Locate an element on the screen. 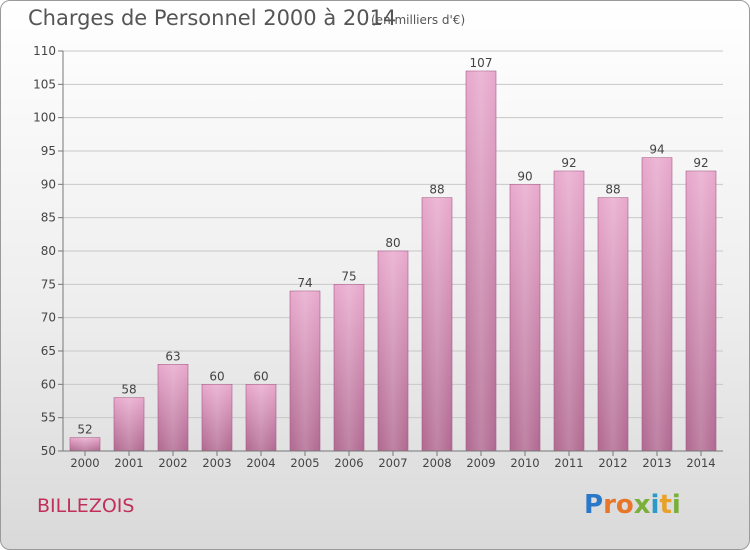 Image resolution: width=750 pixels, height=550 pixels. x-tick-label: 2014 is located at coordinates (700, 463).